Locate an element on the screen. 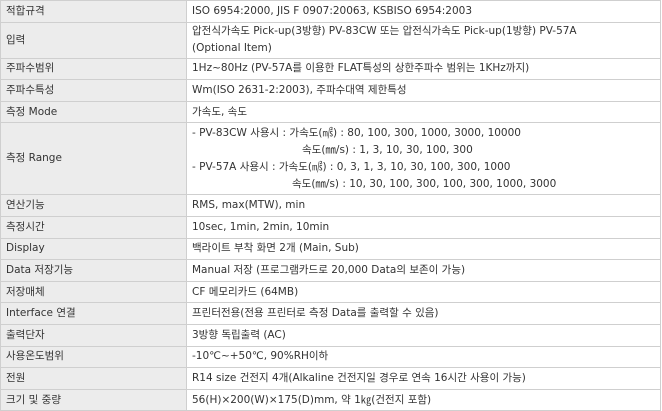 The width and height of the screenshot is (662, 411). spec-row: 사용온도범위 -10℃~+50℃, 90%RH이하 is located at coordinates (330, 357).